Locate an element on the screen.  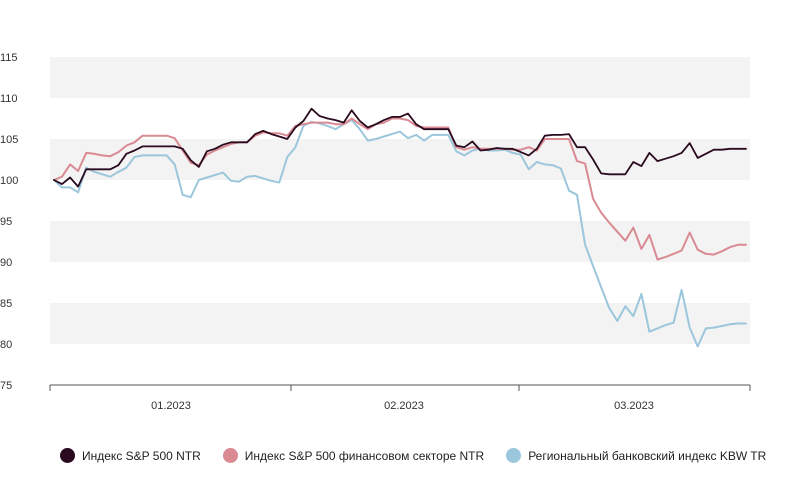
legend-item-kbw-regional: Региональный банковский индекс KBW TR is located at coordinates (636, 455).